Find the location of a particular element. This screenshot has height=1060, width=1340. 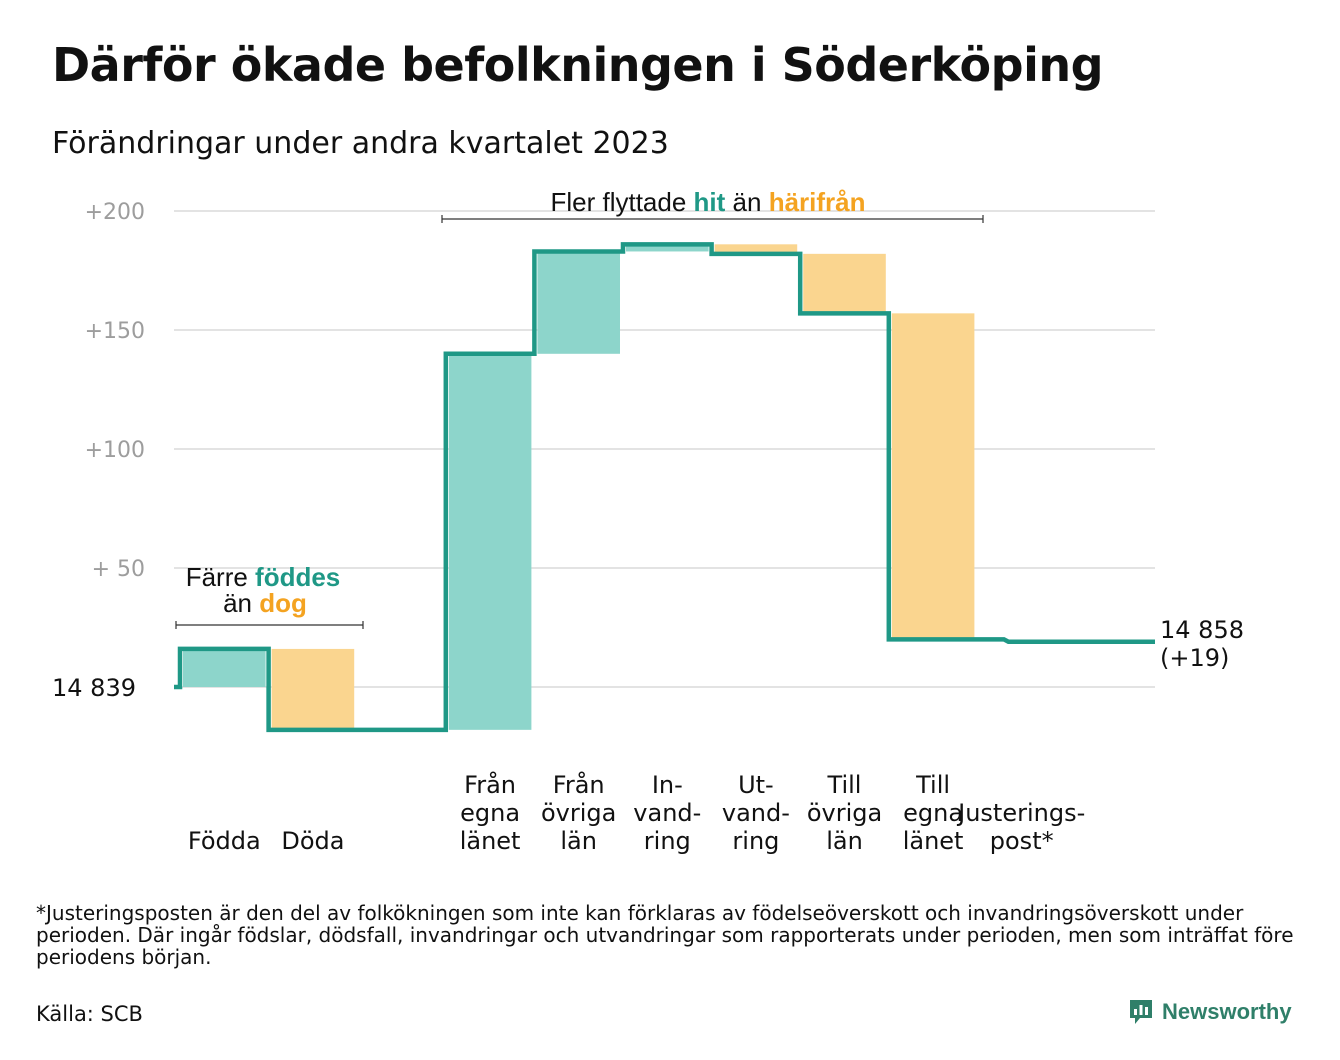

annotation-segment: föddes is located at coordinates (297, 577).